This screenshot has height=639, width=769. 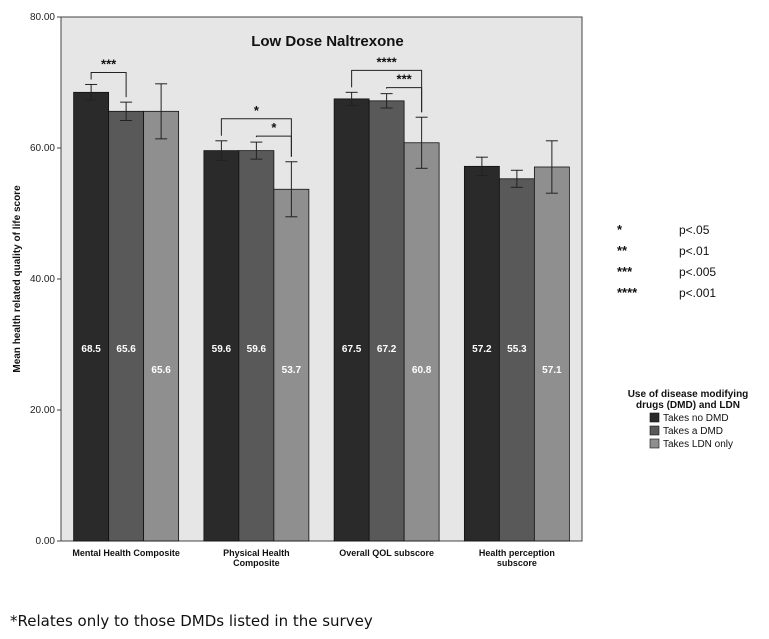 I want to click on bar-value-label: 53.7, so click(x=292, y=370).